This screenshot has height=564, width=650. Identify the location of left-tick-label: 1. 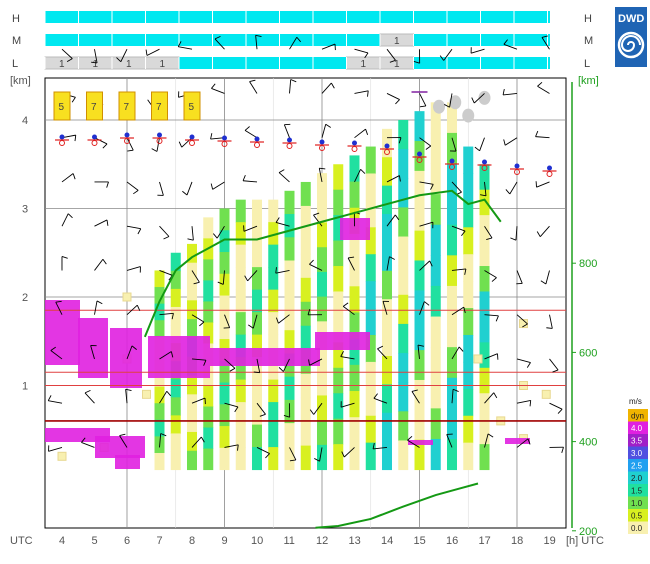
(25, 387).